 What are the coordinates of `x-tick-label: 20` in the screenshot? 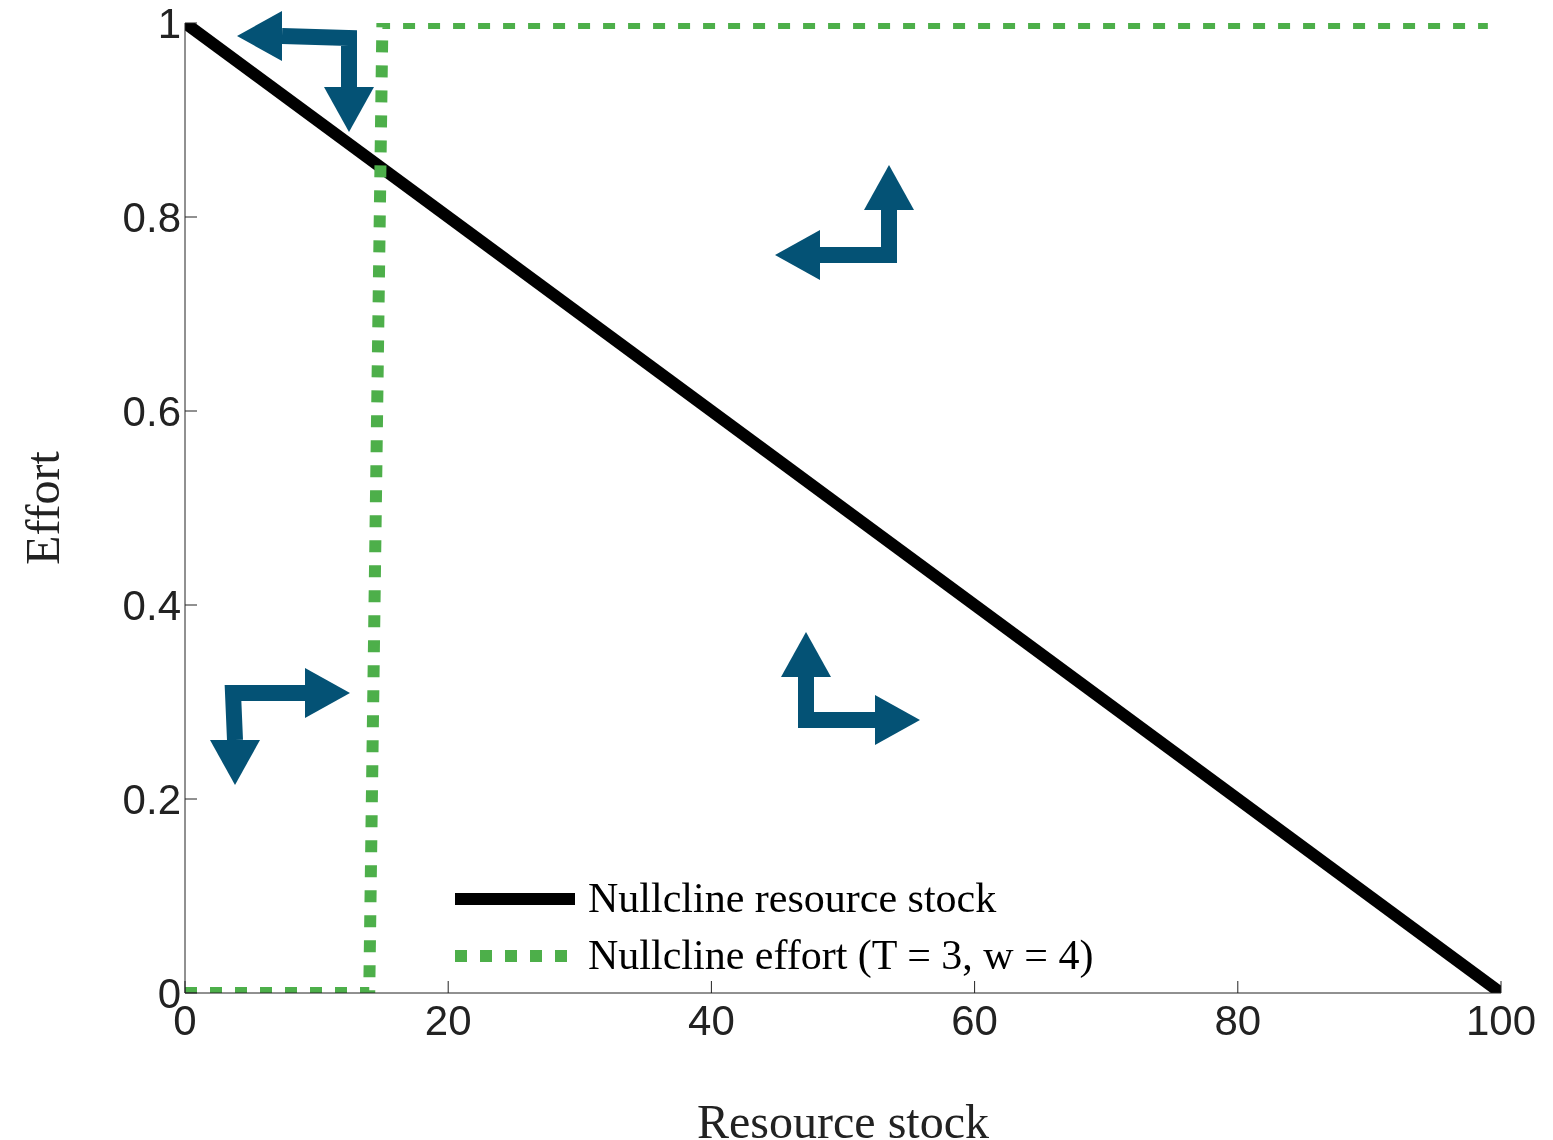 It's located at (448, 1020).